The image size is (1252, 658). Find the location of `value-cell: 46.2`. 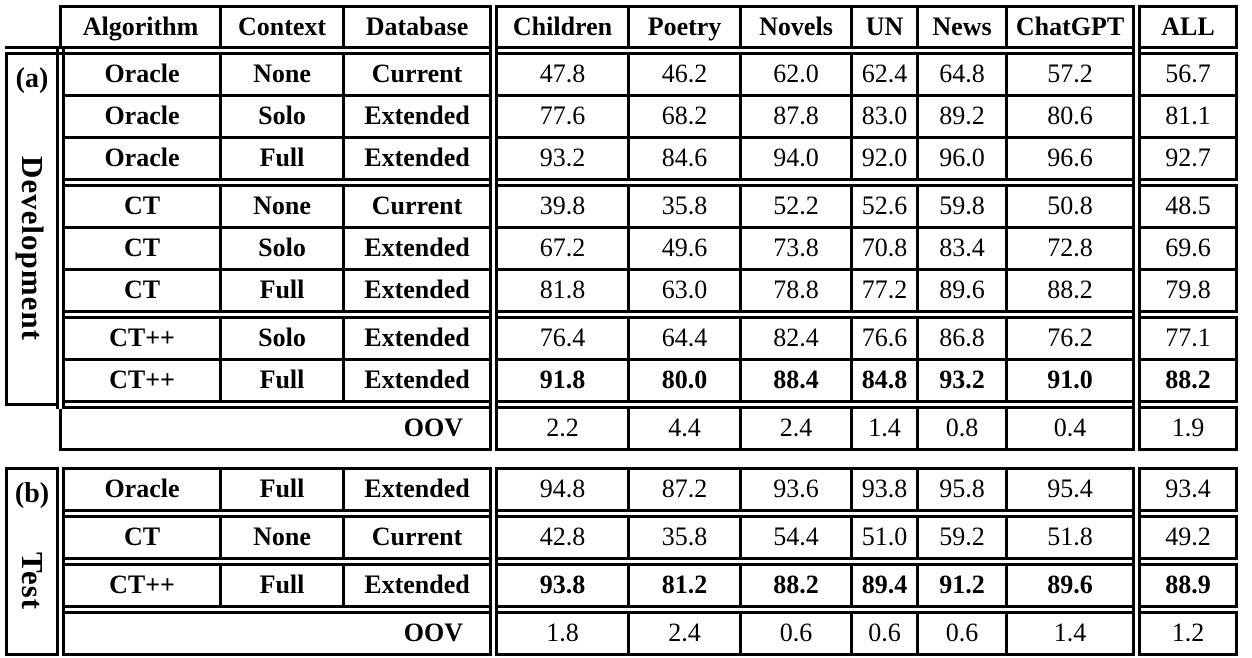

value-cell: 46.2 is located at coordinates (684, 71).